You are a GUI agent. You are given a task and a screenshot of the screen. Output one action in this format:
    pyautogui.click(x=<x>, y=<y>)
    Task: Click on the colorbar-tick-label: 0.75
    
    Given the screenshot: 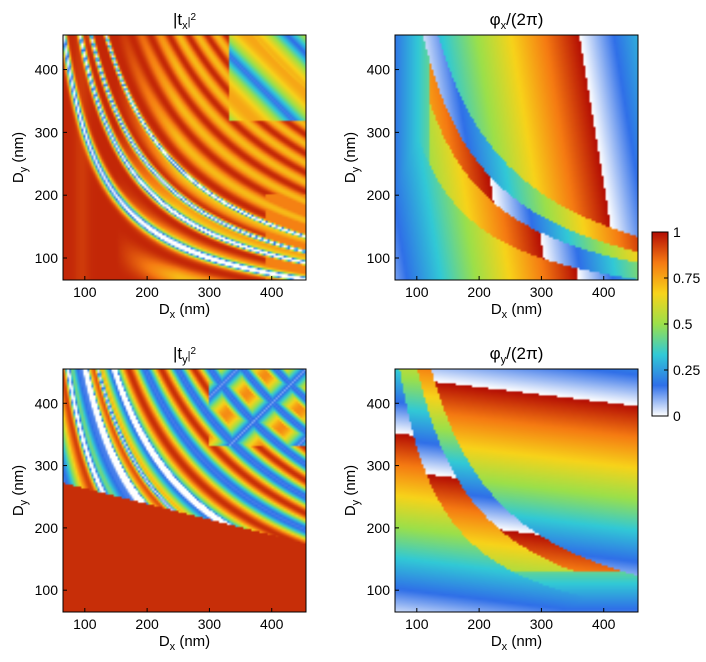 What is the action you would take?
    pyautogui.click(x=686, y=278)
    